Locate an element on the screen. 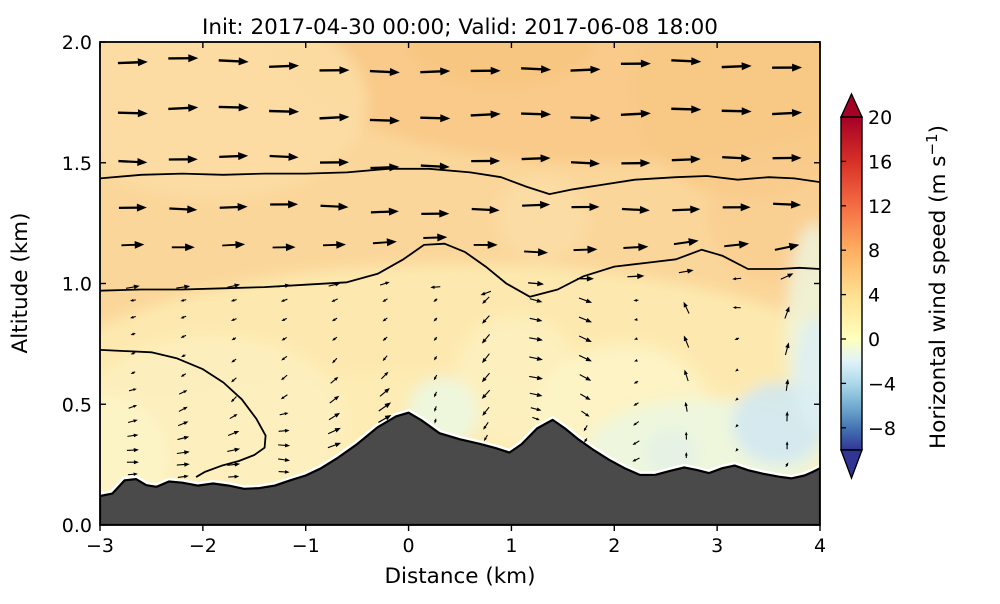 The image size is (1000, 604). x-tick-label: 0 is located at coordinates (409, 546).